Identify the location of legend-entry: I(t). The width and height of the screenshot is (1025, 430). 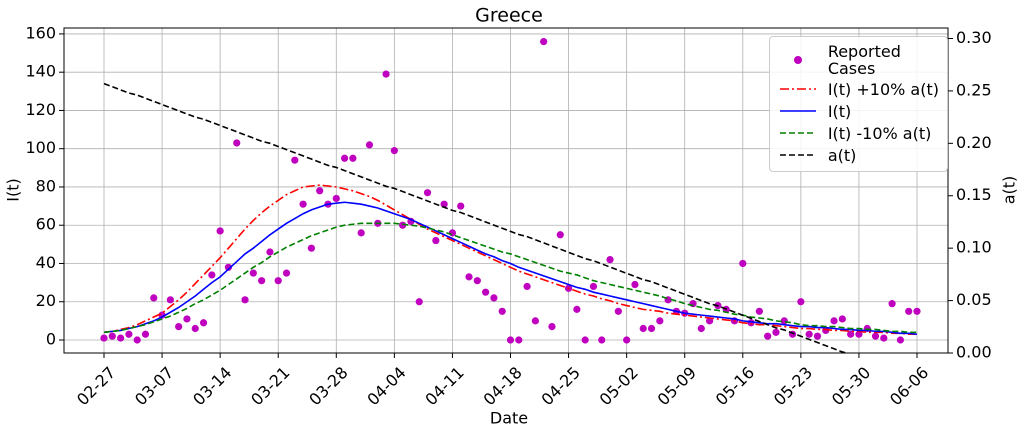
(858, 111).